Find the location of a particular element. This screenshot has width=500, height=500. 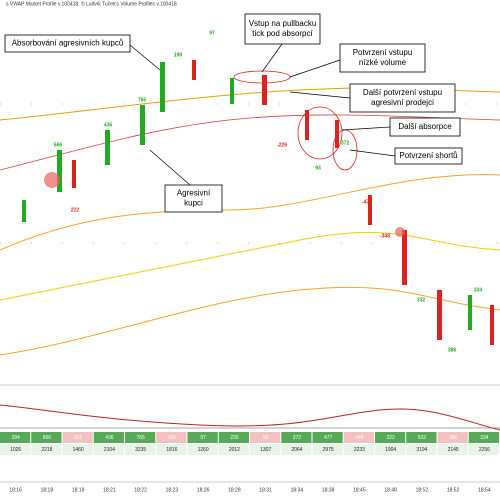

table-value: 477 is located at coordinates (328, 438).